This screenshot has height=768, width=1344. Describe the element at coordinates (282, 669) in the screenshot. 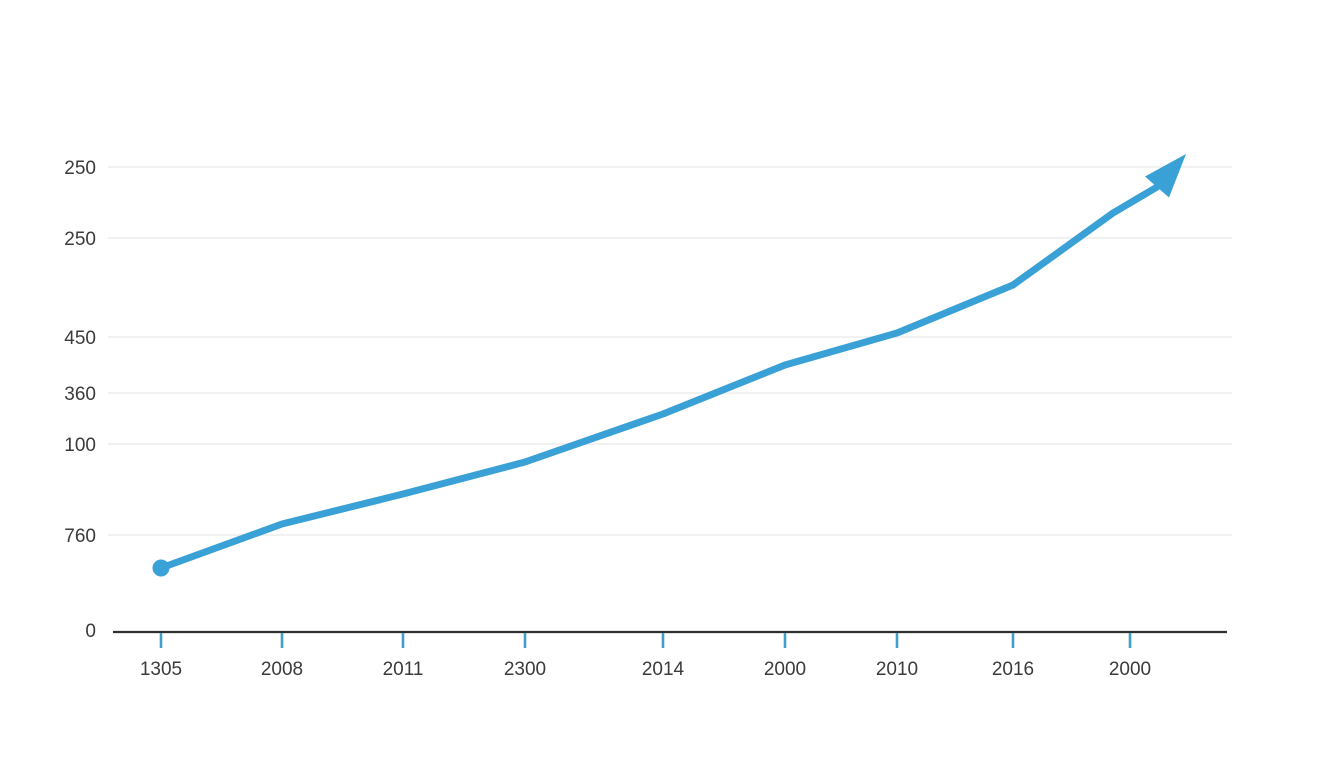

I see `x-axis-tick-label: 2008` at that location.